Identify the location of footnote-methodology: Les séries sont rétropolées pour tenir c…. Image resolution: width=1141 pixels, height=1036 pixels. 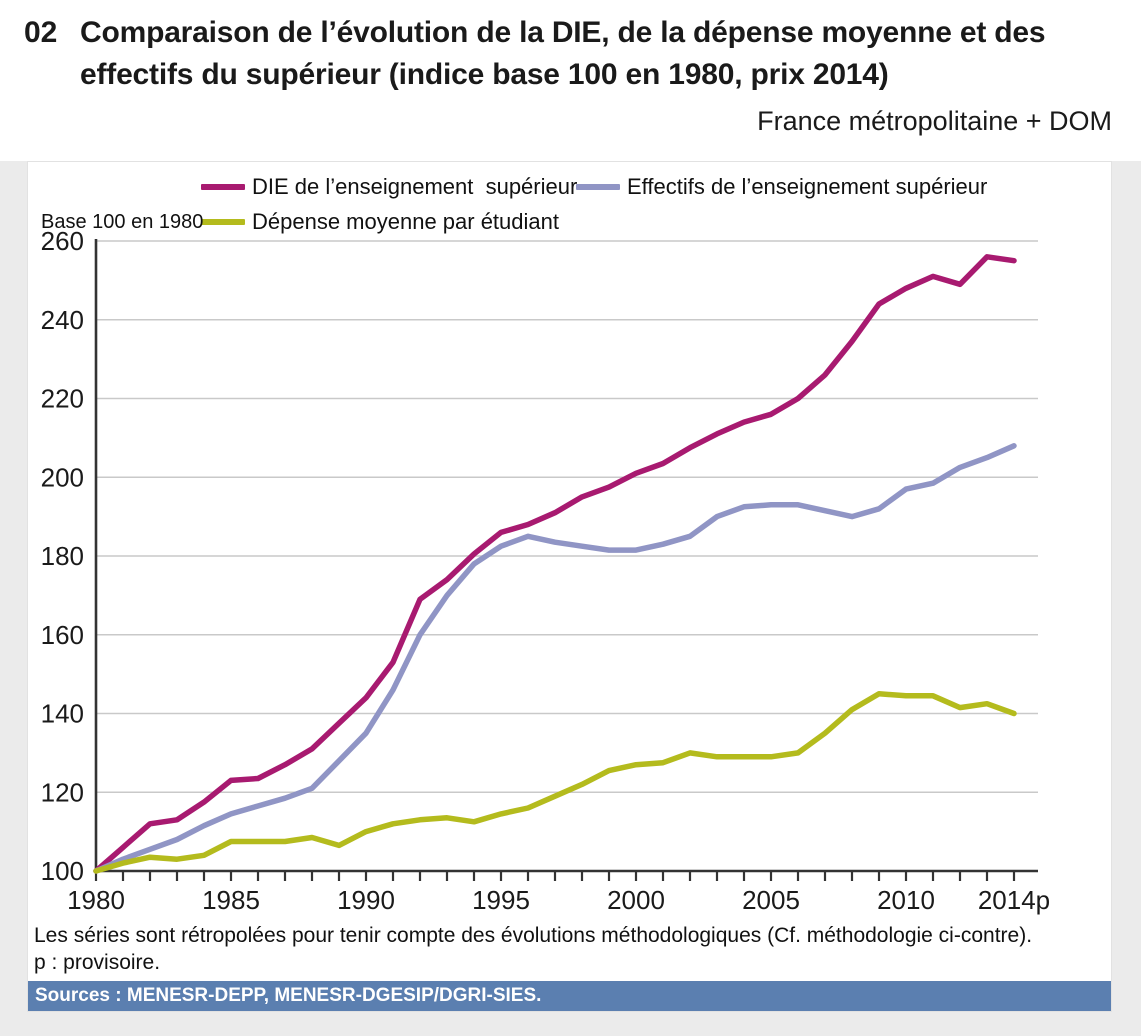
(533, 935).